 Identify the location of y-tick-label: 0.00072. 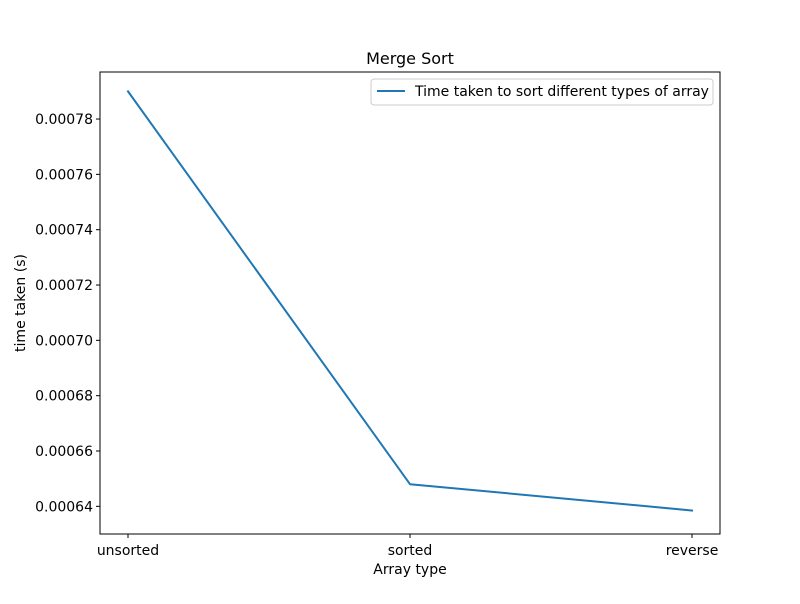
(64, 286).